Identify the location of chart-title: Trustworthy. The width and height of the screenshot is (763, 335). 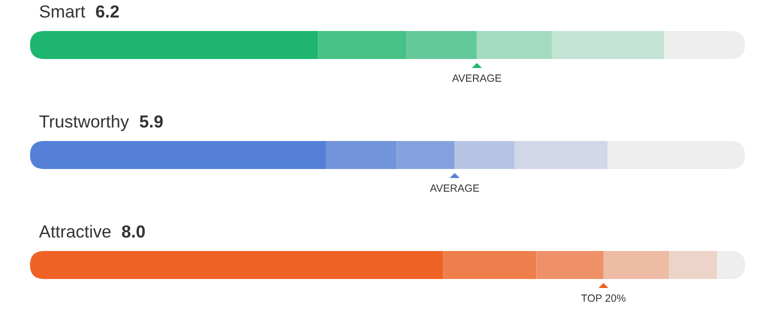
(84, 123).